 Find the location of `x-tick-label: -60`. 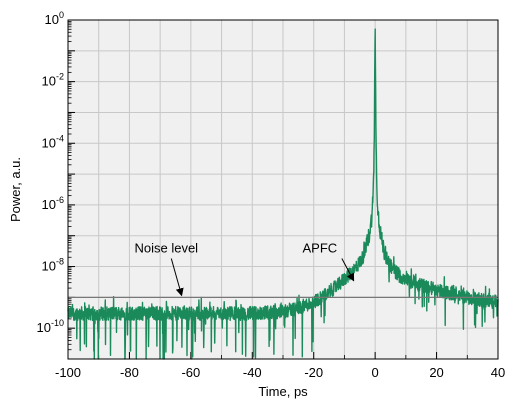

x-tick-label: -60 is located at coordinates (190, 372).